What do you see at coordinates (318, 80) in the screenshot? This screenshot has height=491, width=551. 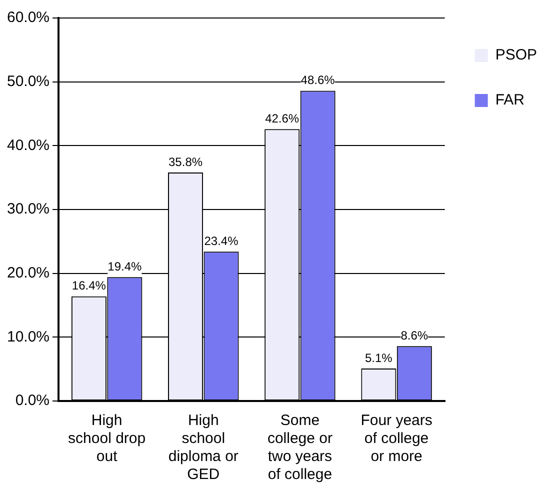 I see `data-label: 48.6%` at bounding box center [318, 80].